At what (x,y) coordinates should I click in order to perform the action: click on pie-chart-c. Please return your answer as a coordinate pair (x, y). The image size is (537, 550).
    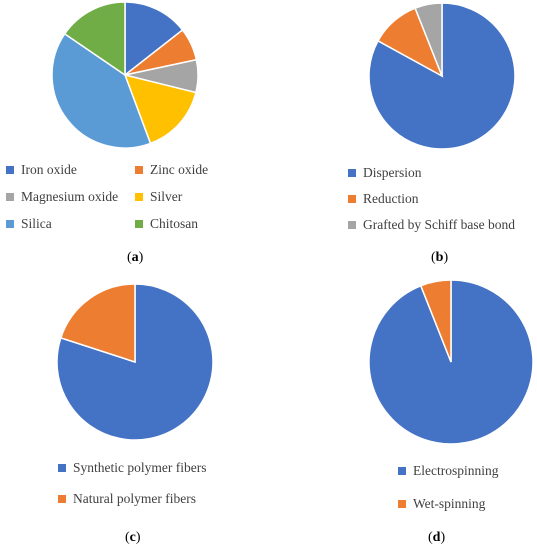
    Looking at the image, I should click on (135, 362).